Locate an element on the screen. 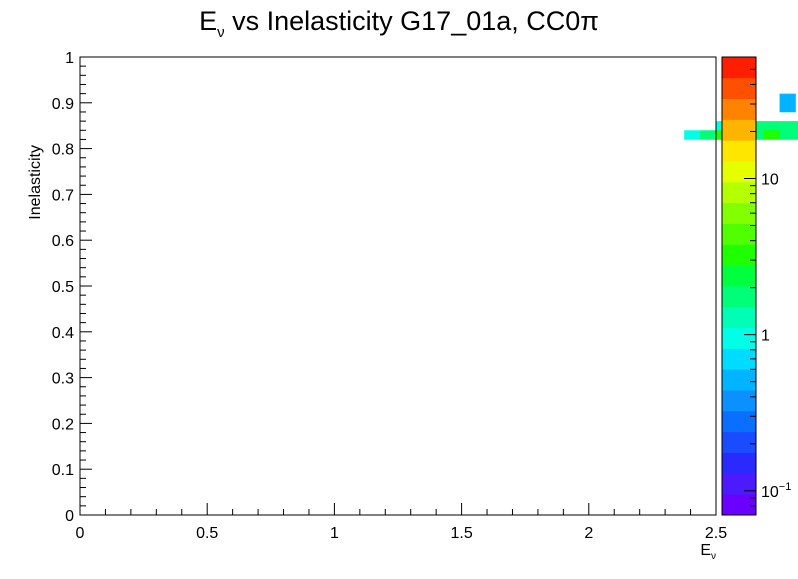 This screenshot has height=579, width=798. y-tick-label: 0.8 is located at coordinates (63, 150).